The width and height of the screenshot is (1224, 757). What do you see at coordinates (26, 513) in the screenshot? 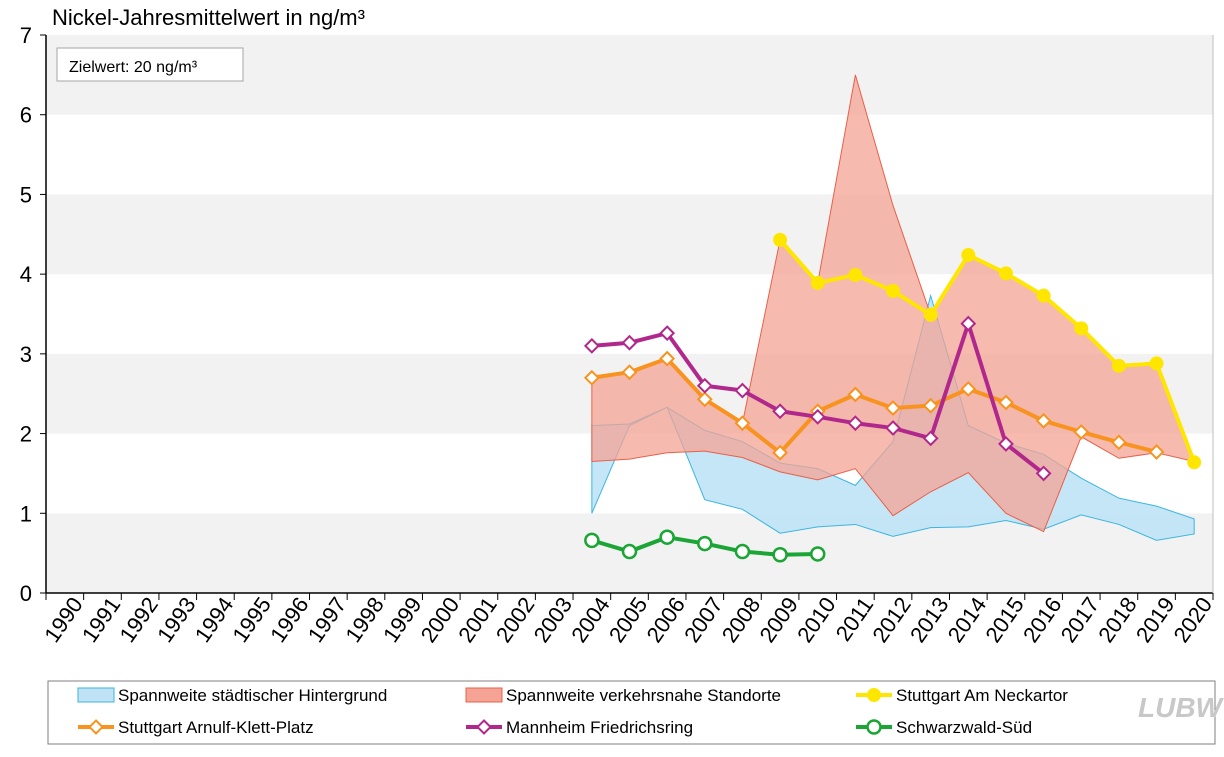
I see `y-tick-label: 1` at bounding box center [26, 513].